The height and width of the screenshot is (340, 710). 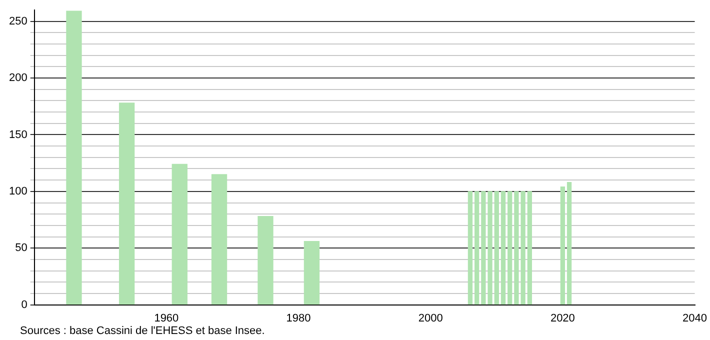 What do you see at coordinates (166, 318) in the screenshot?
I see `x-tick-label: 1960` at bounding box center [166, 318].